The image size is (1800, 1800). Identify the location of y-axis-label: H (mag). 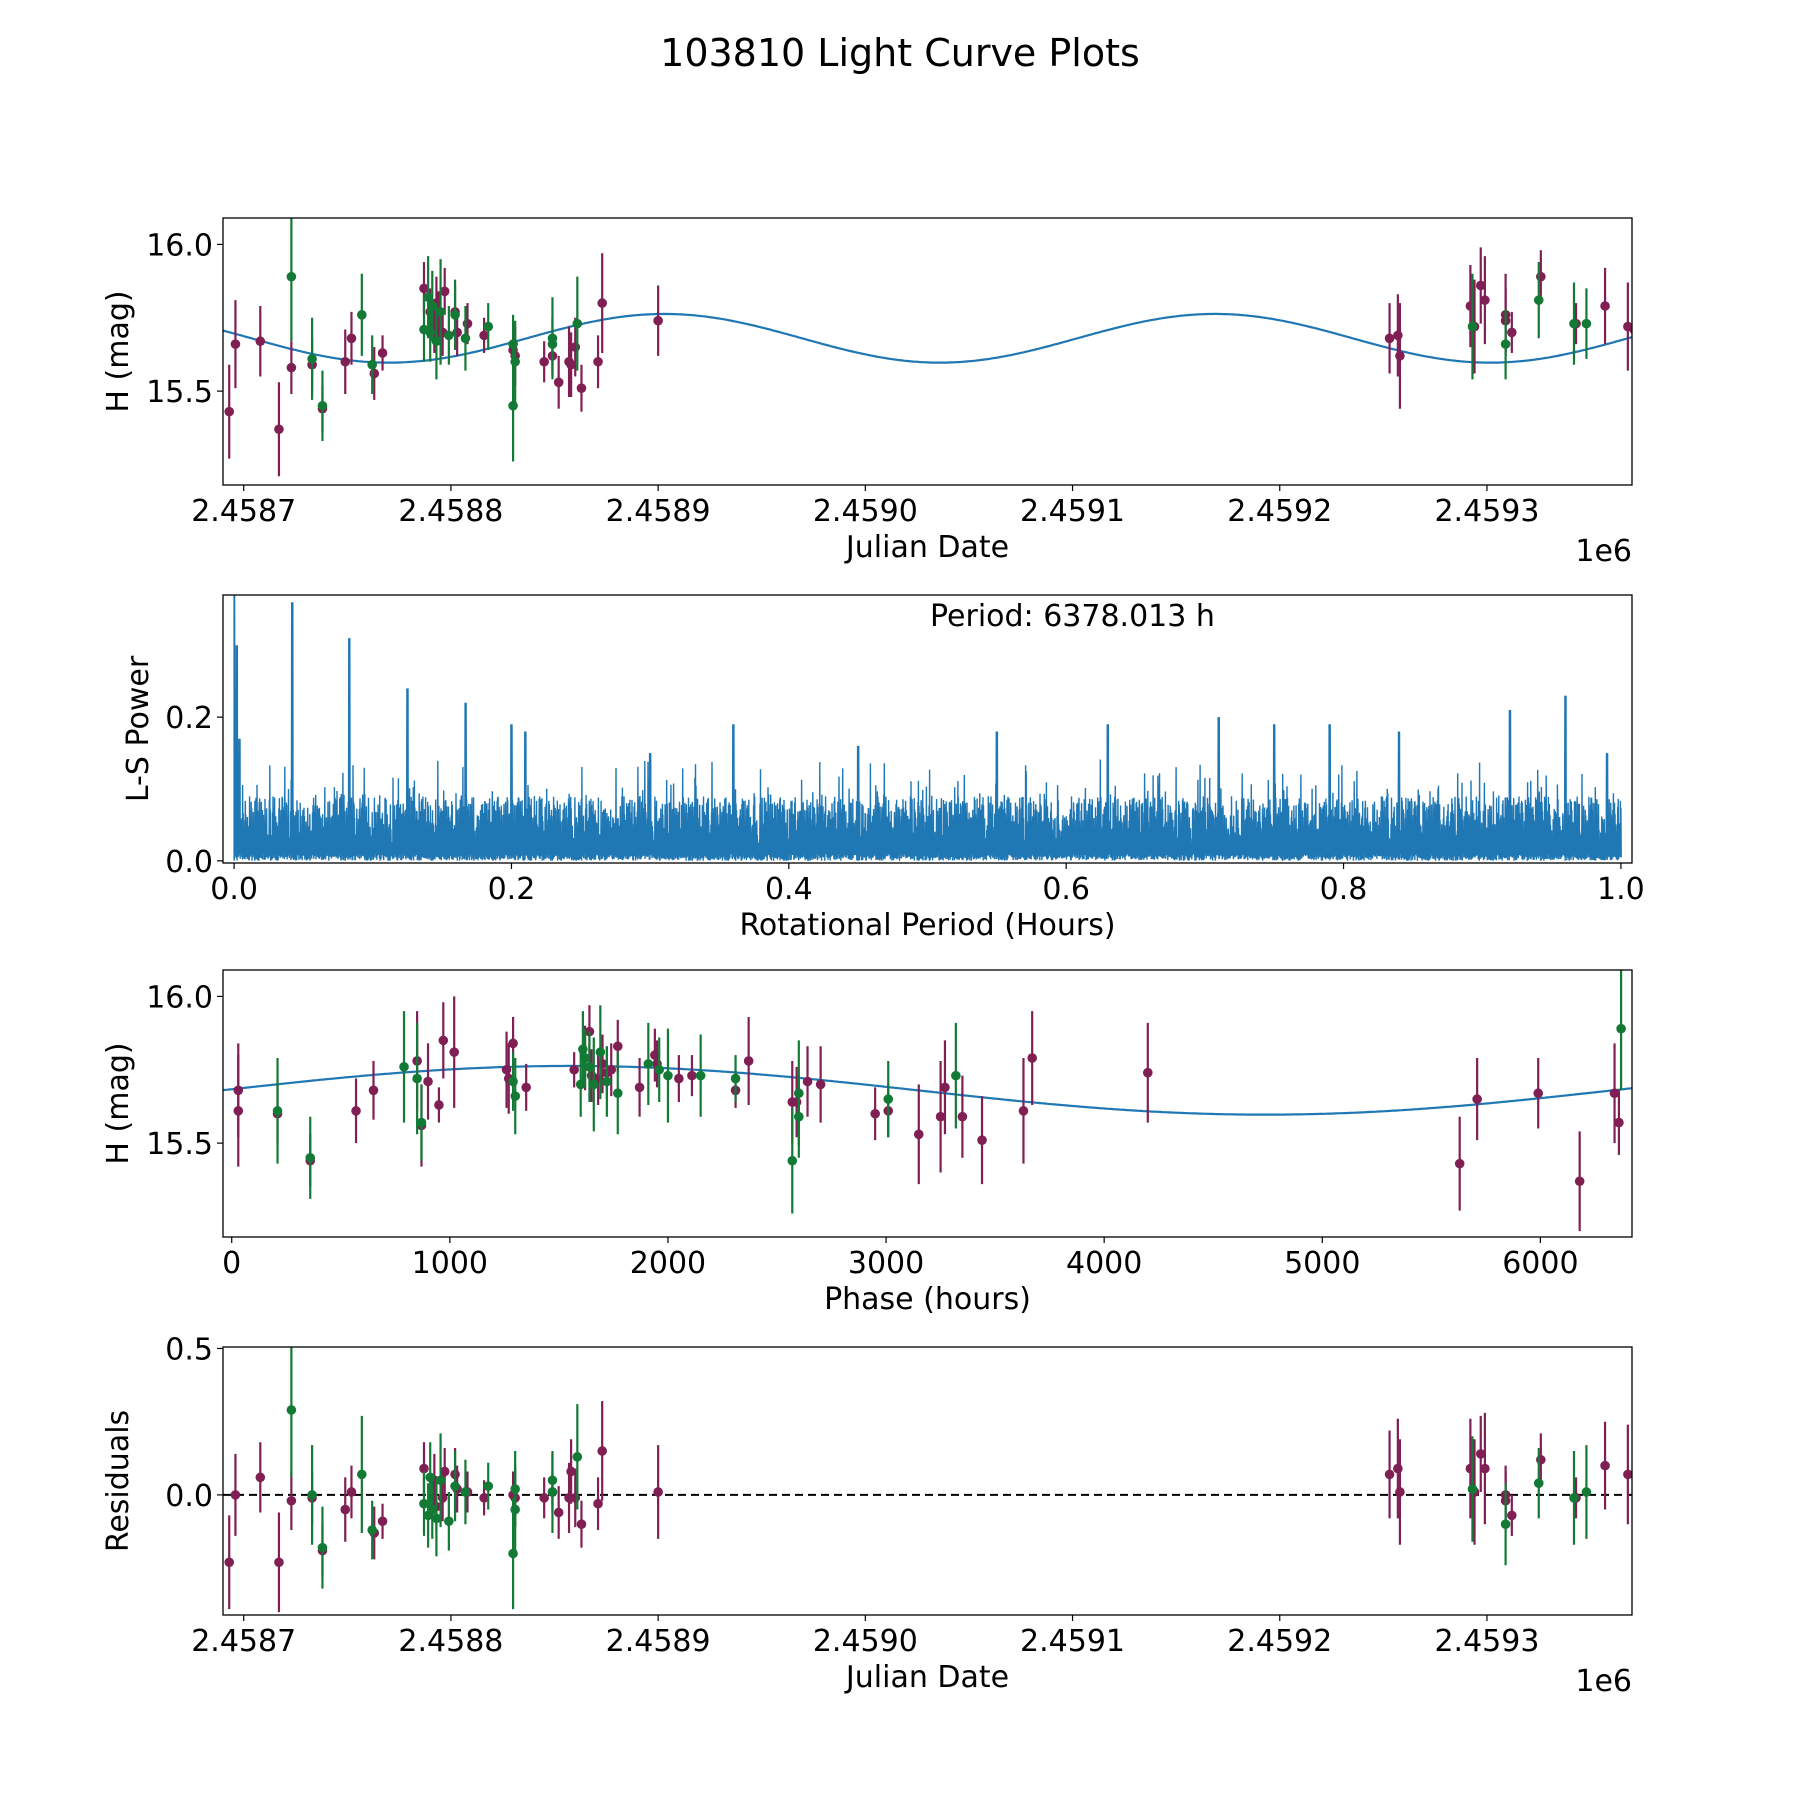
(118, 1103).